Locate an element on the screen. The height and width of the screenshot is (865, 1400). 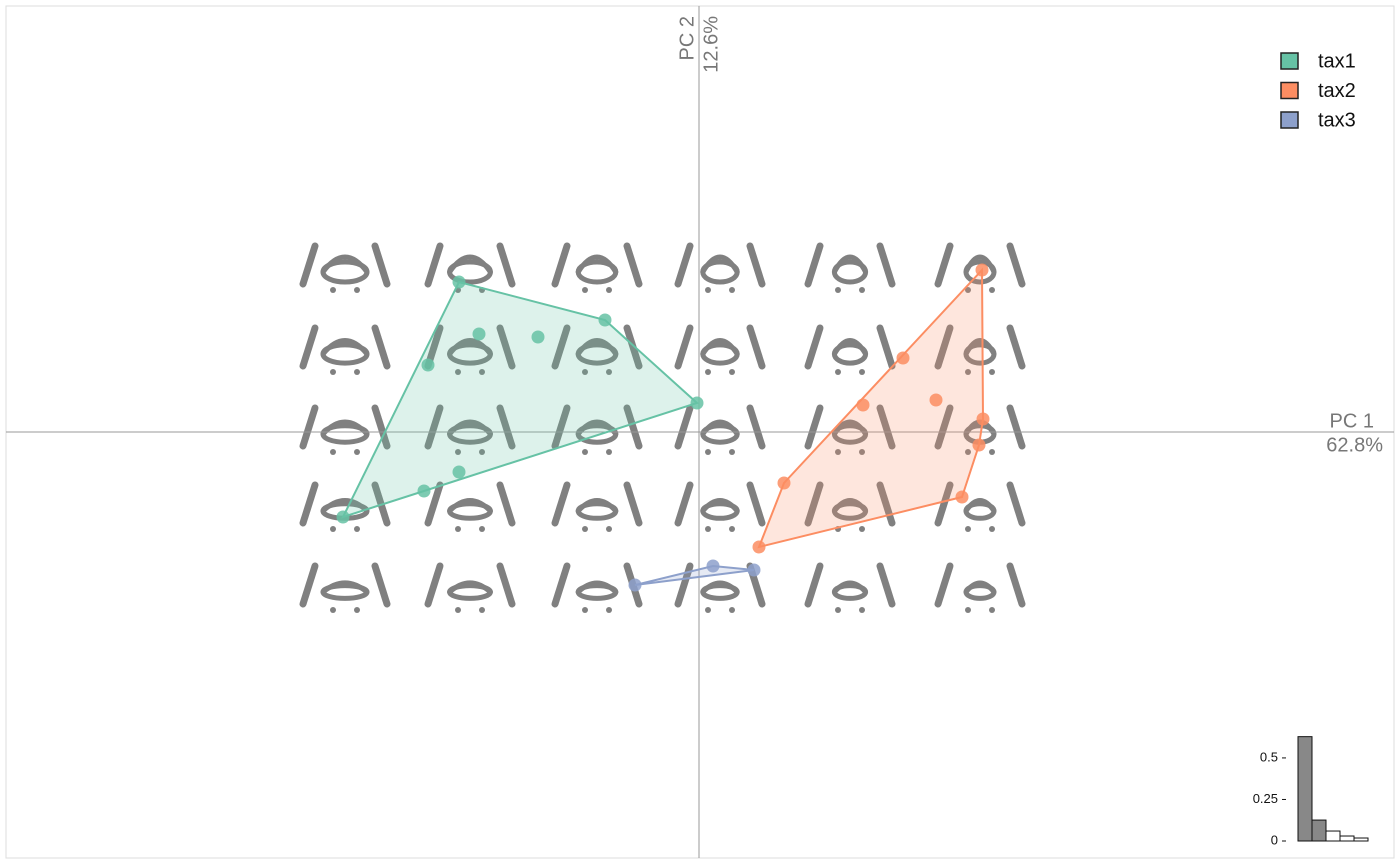
scree-tick-label: 0.5 is located at coordinates (1269, 756).